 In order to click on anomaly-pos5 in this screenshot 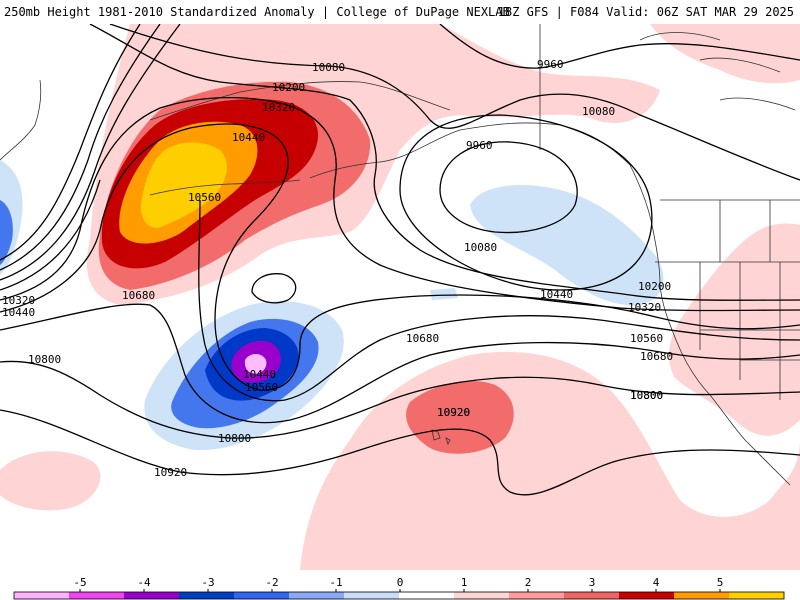, I will do `click(183, 185)`.